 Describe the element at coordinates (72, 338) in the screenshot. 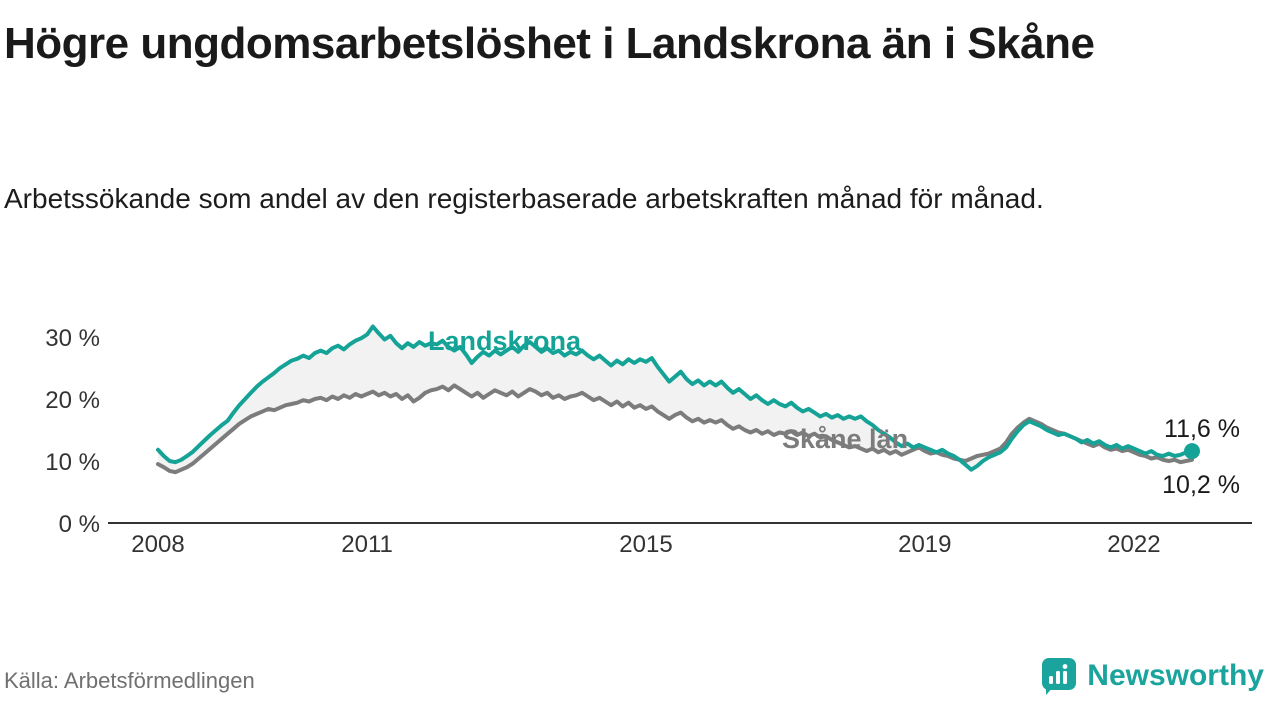

I see `y-axis-label: 30 %` at that location.